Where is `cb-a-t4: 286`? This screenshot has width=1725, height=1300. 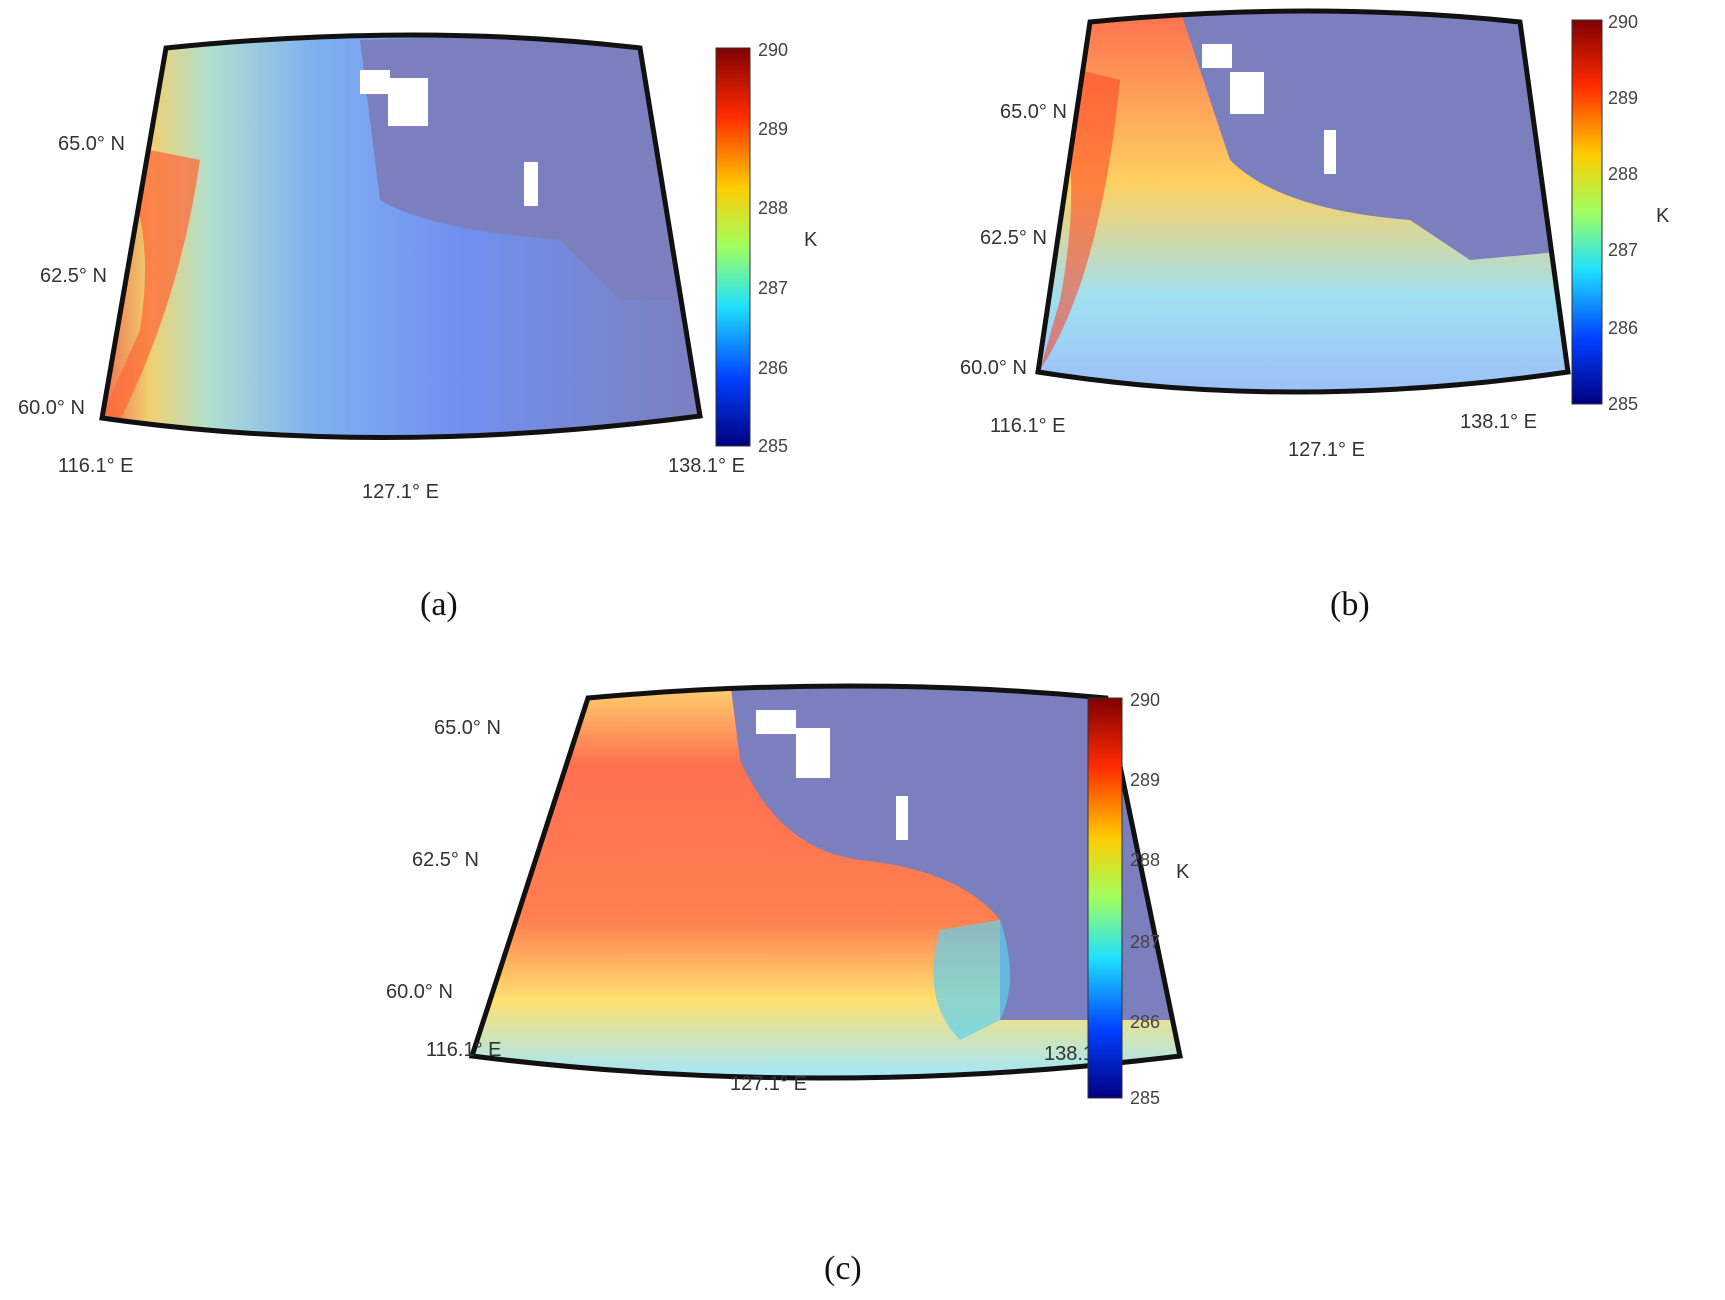 cb-a-t4: 286 is located at coordinates (773, 368).